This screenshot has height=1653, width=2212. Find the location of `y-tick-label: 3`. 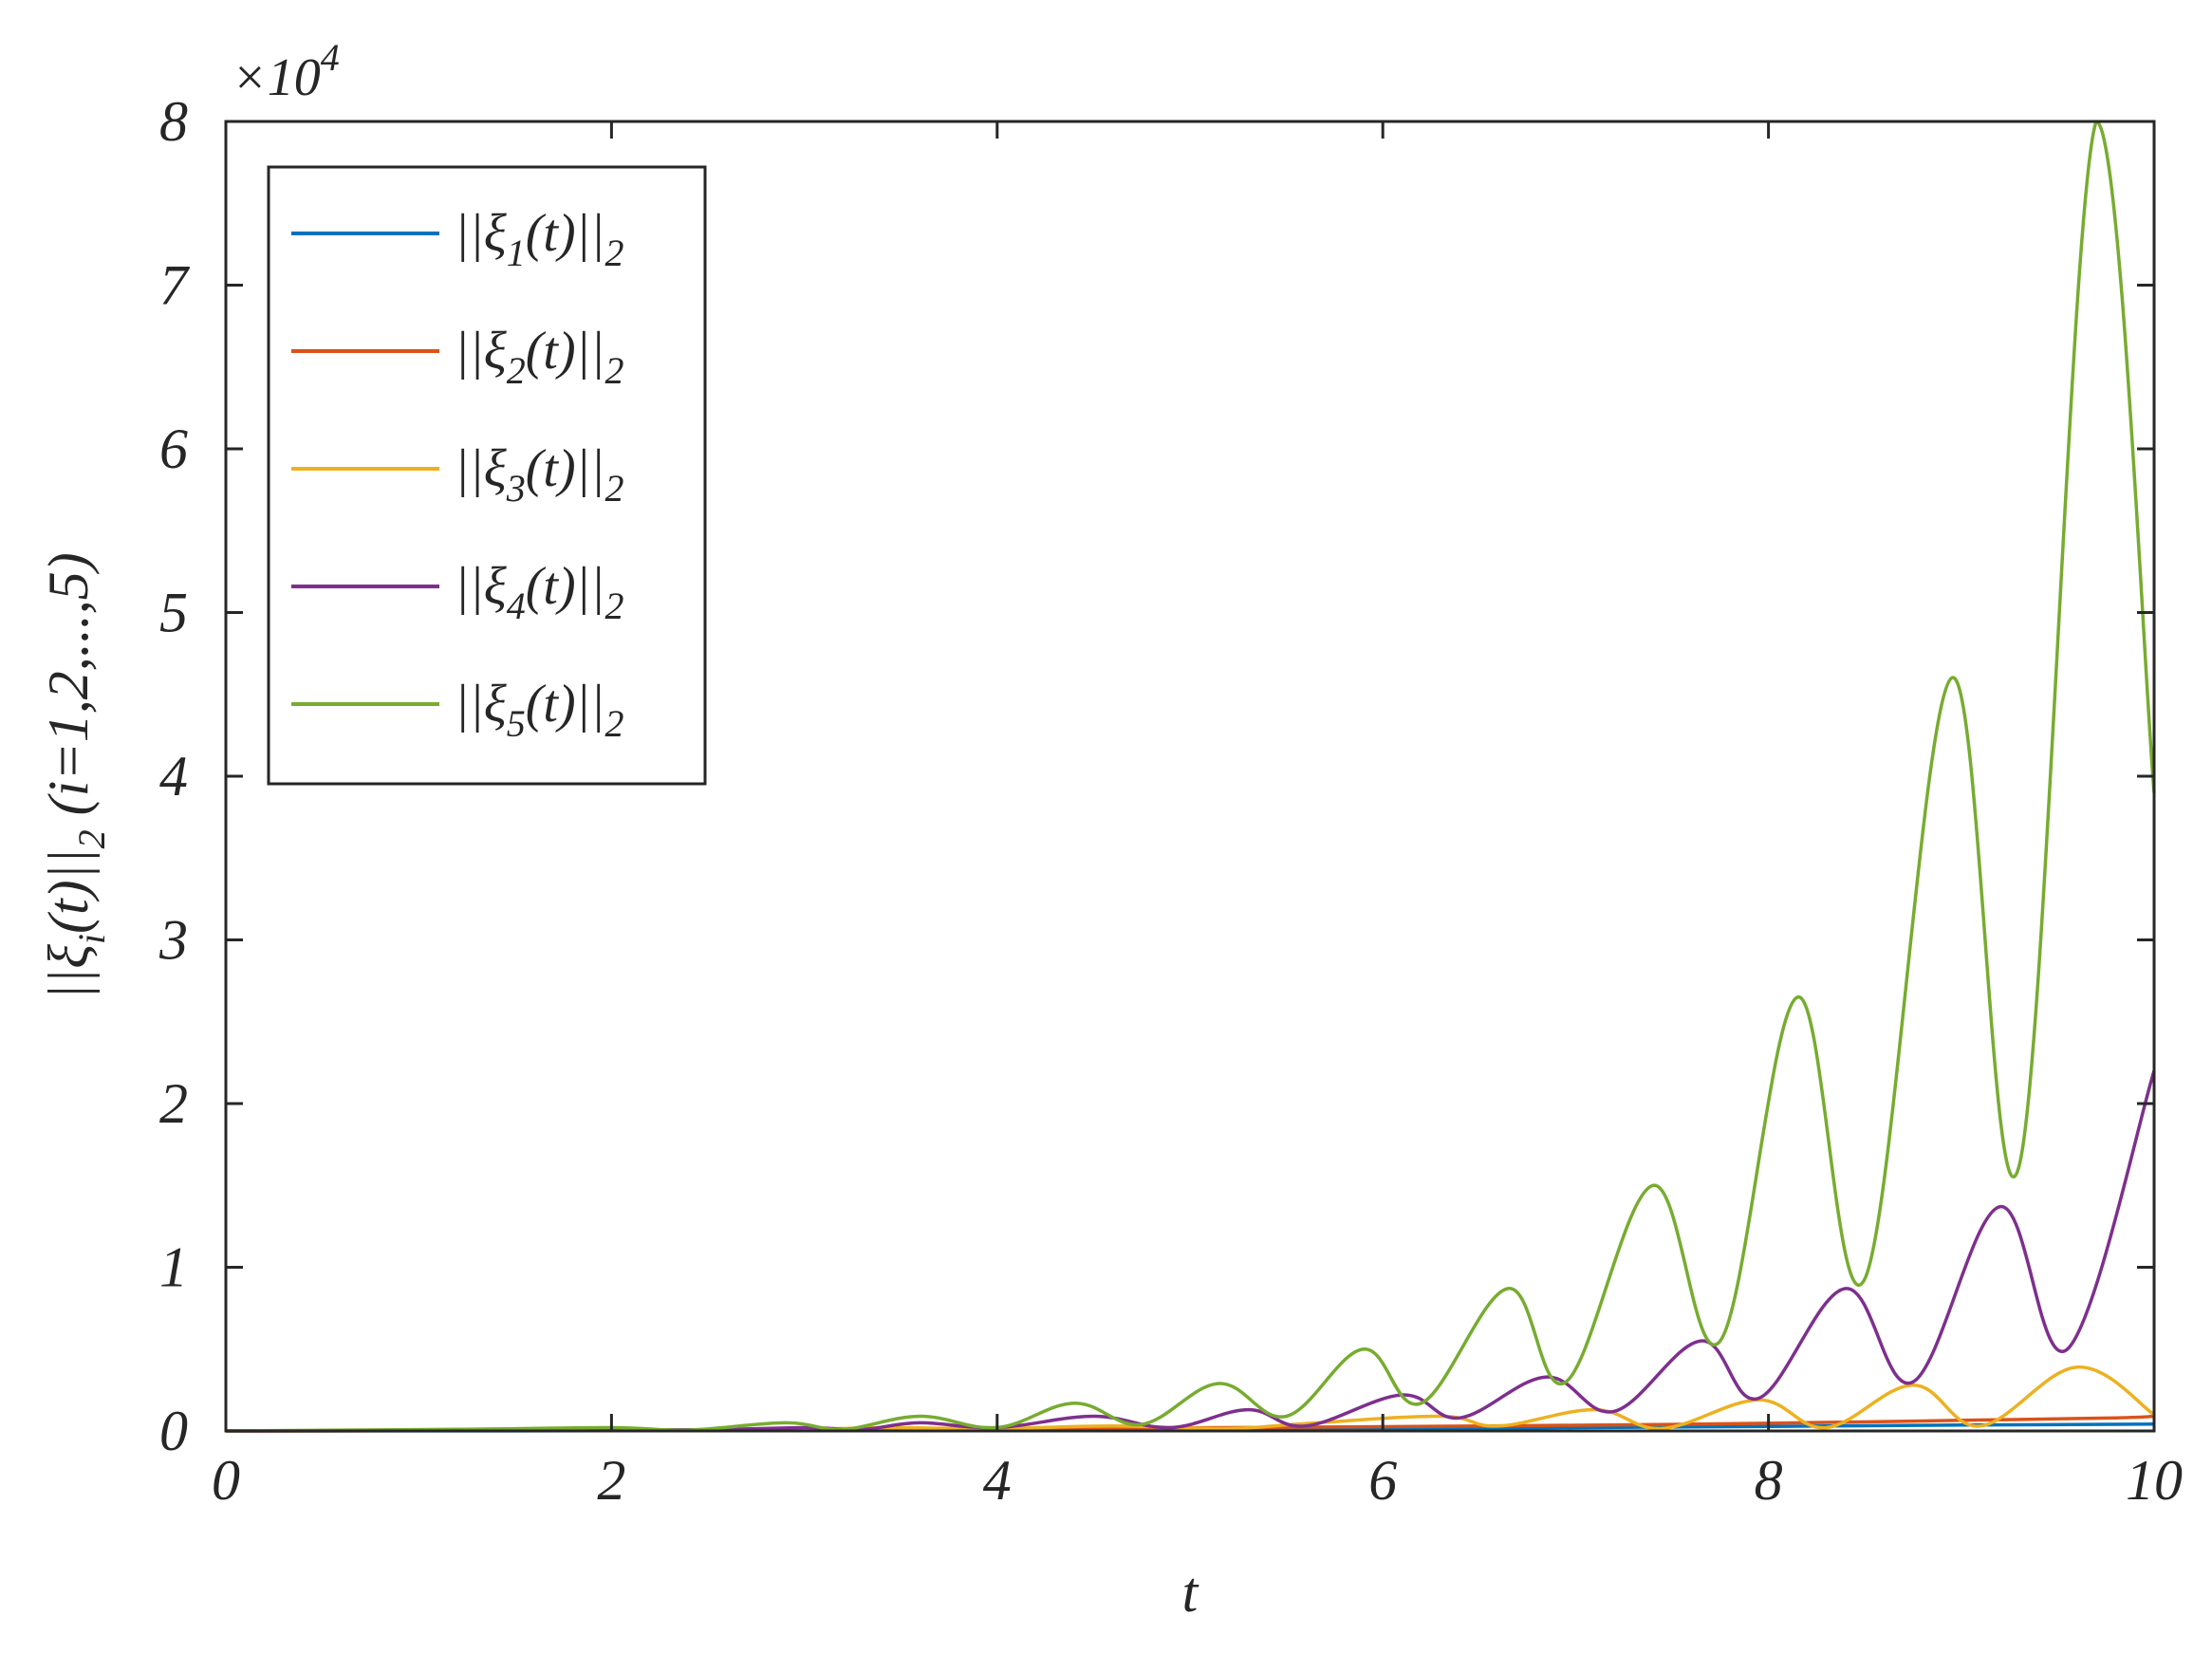

y-tick-label: 3 is located at coordinates (173, 941).